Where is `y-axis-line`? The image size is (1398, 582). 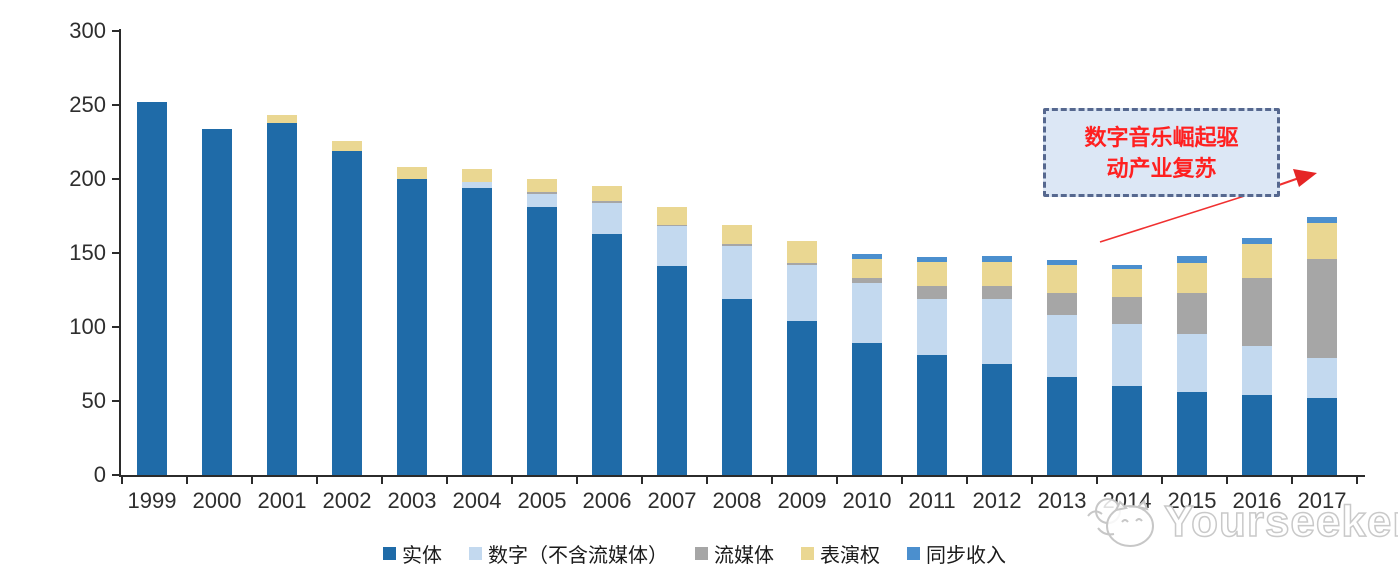 y-axis-line is located at coordinates (120, 253).